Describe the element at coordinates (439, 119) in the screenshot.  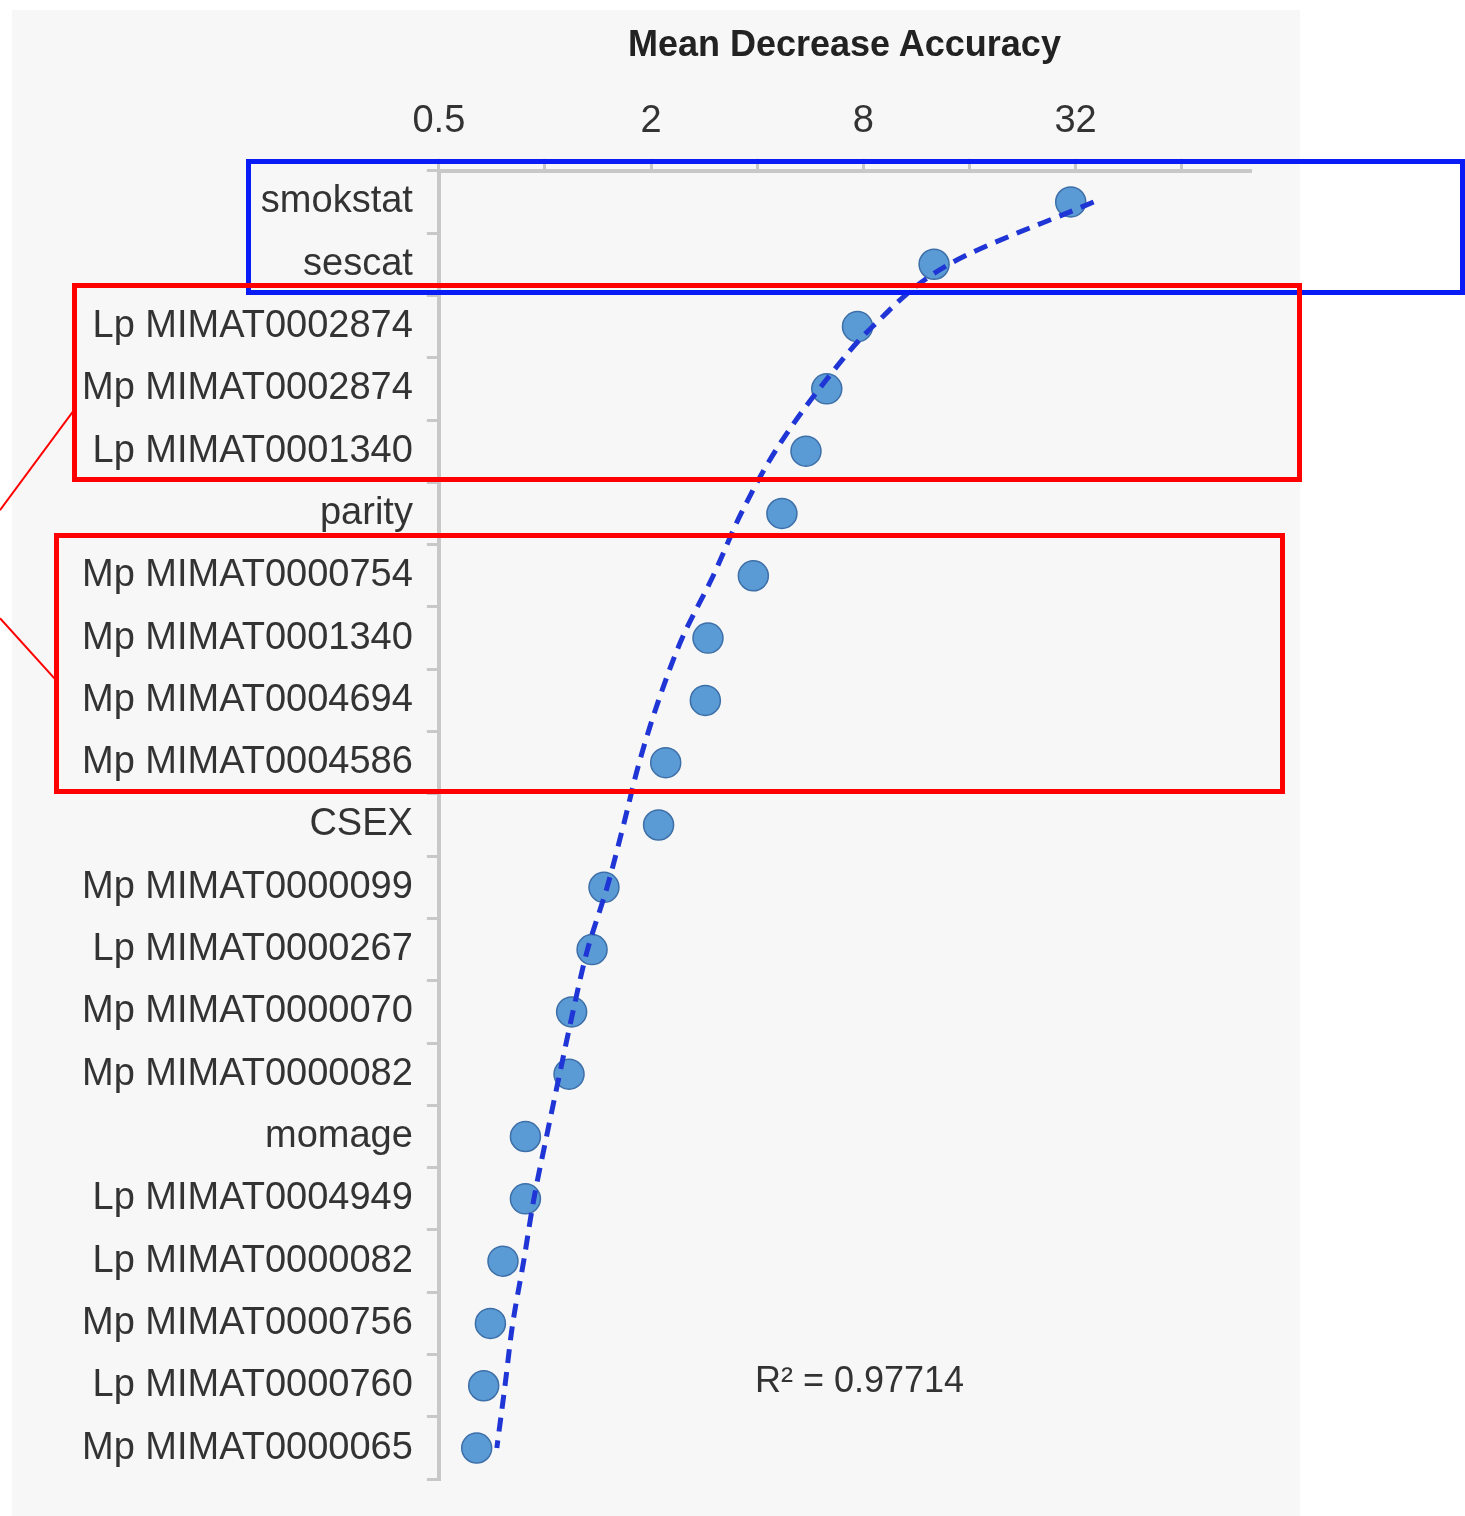
I see `x-tick-label: 0.5` at that location.